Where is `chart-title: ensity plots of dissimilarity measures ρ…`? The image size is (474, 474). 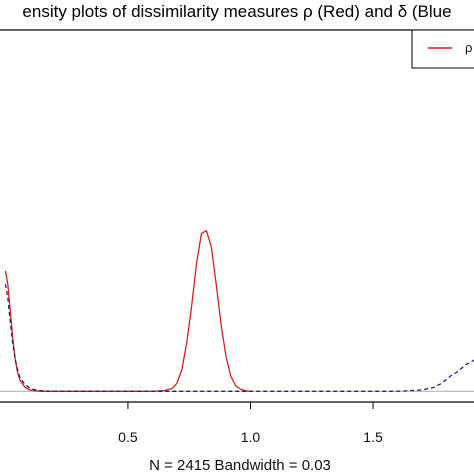 chart-title: ensity plots of dissimilarity measures ρ… is located at coordinates (236, 11).